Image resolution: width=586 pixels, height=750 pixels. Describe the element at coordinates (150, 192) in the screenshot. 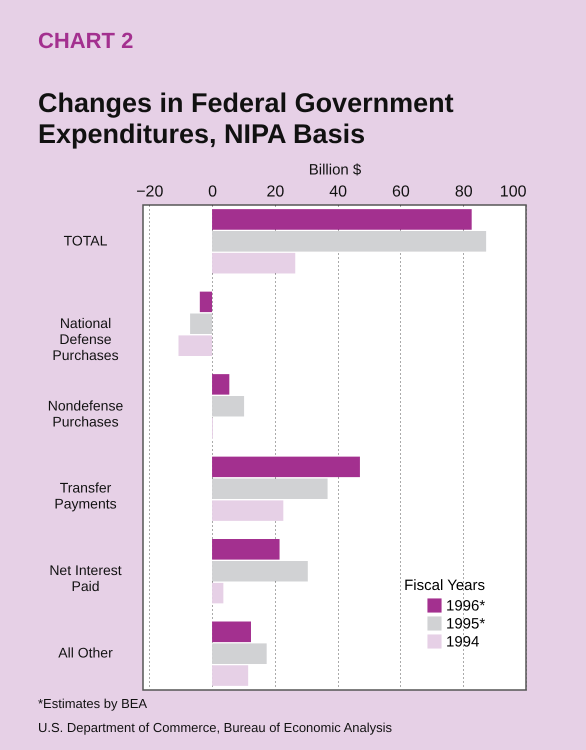

I see `x-tick-label: −20` at that location.